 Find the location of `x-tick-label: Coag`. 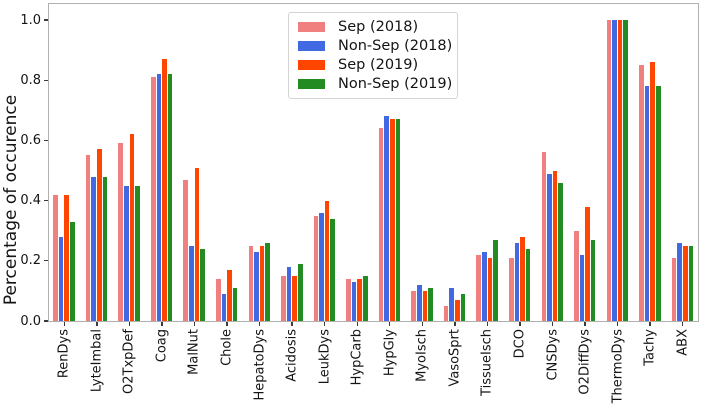

x-tick-label: Coag is located at coordinates (162, 346).